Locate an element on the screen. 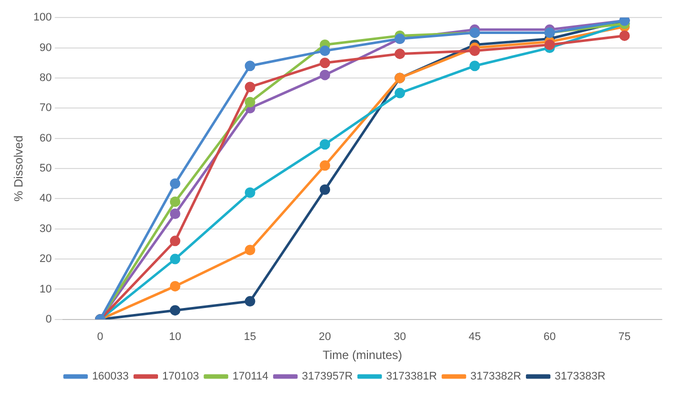  legend-label: 3173957R is located at coordinates (327, 376).